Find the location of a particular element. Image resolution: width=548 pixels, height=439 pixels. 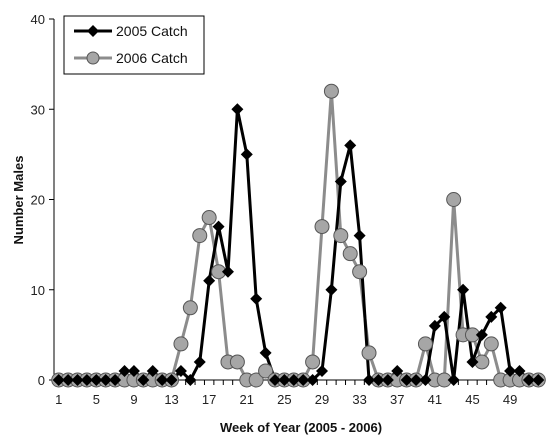

diamond-marker-icon is located at coordinates (93, 31).